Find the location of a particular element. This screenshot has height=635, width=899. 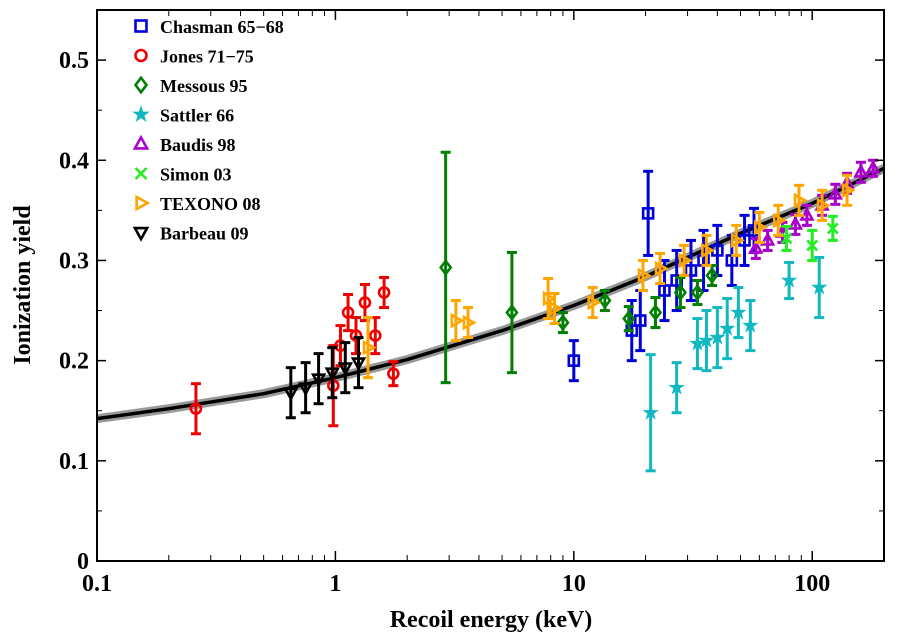

legend-label: Sattler 66 is located at coordinates (197, 116).